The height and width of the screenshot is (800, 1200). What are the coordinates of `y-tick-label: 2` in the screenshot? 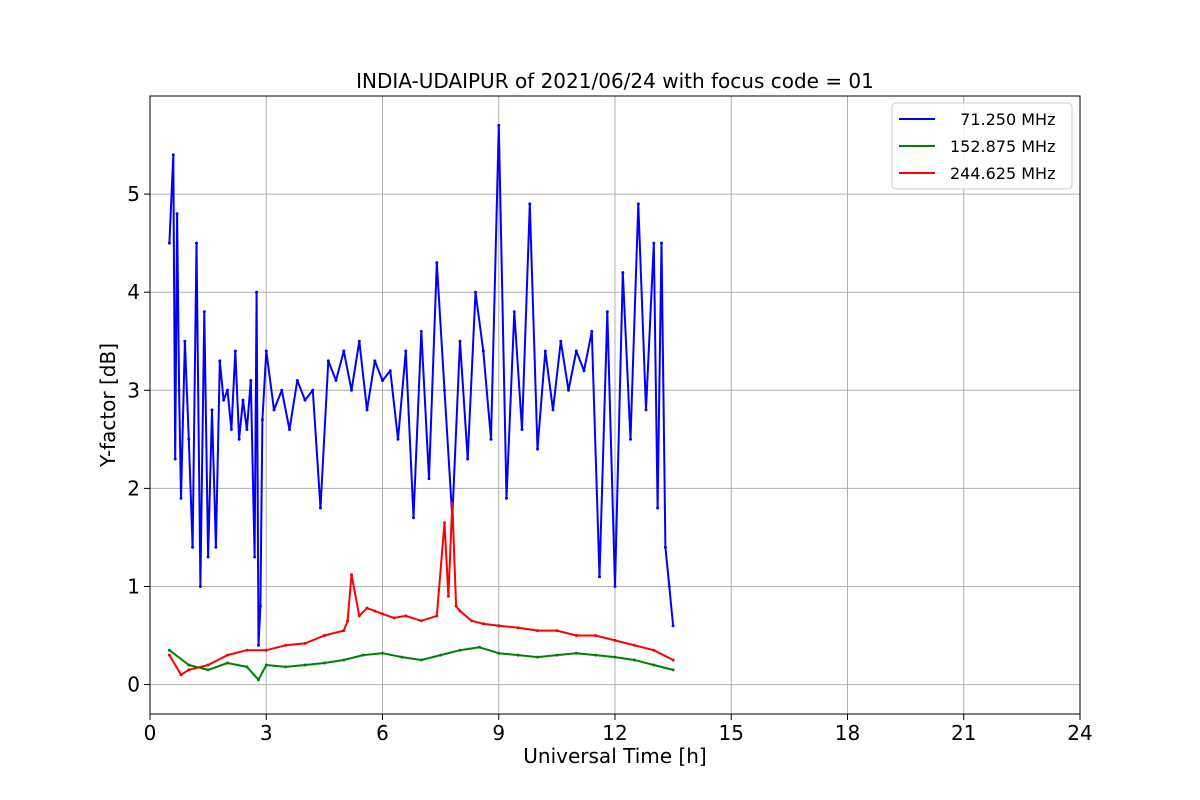 It's located at (133, 488).